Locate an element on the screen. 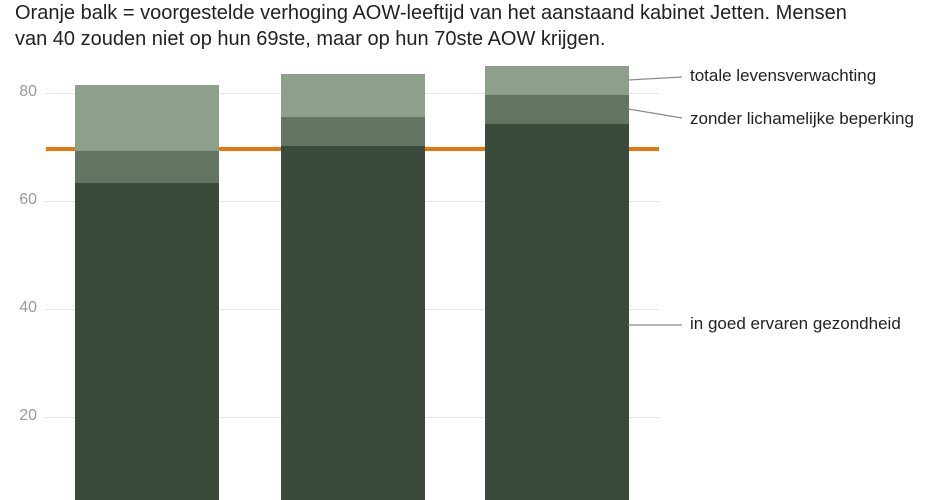 Image resolution: width=950 pixels, height=500 pixels. annotation-total: totale levensverwachting is located at coordinates (783, 75).